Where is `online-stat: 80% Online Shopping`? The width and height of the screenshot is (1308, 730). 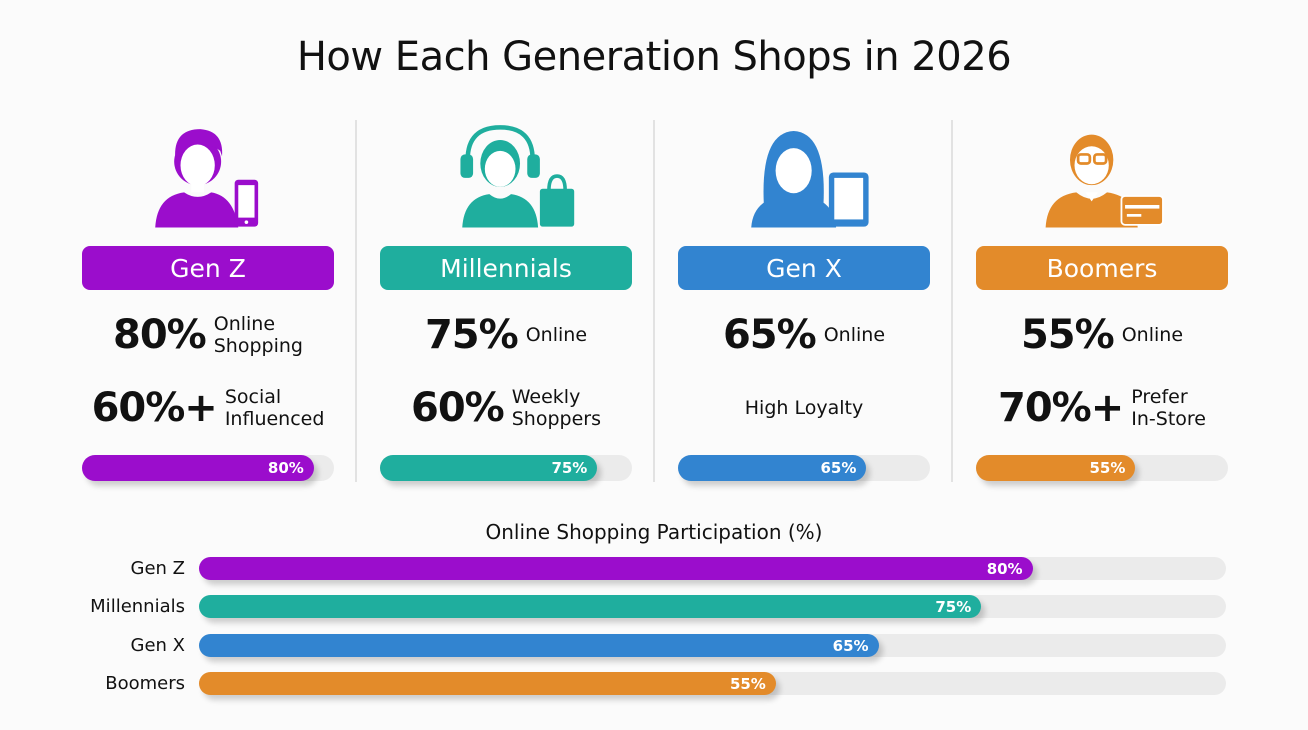 online-stat: 80% Online Shopping is located at coordinates (208, 335).